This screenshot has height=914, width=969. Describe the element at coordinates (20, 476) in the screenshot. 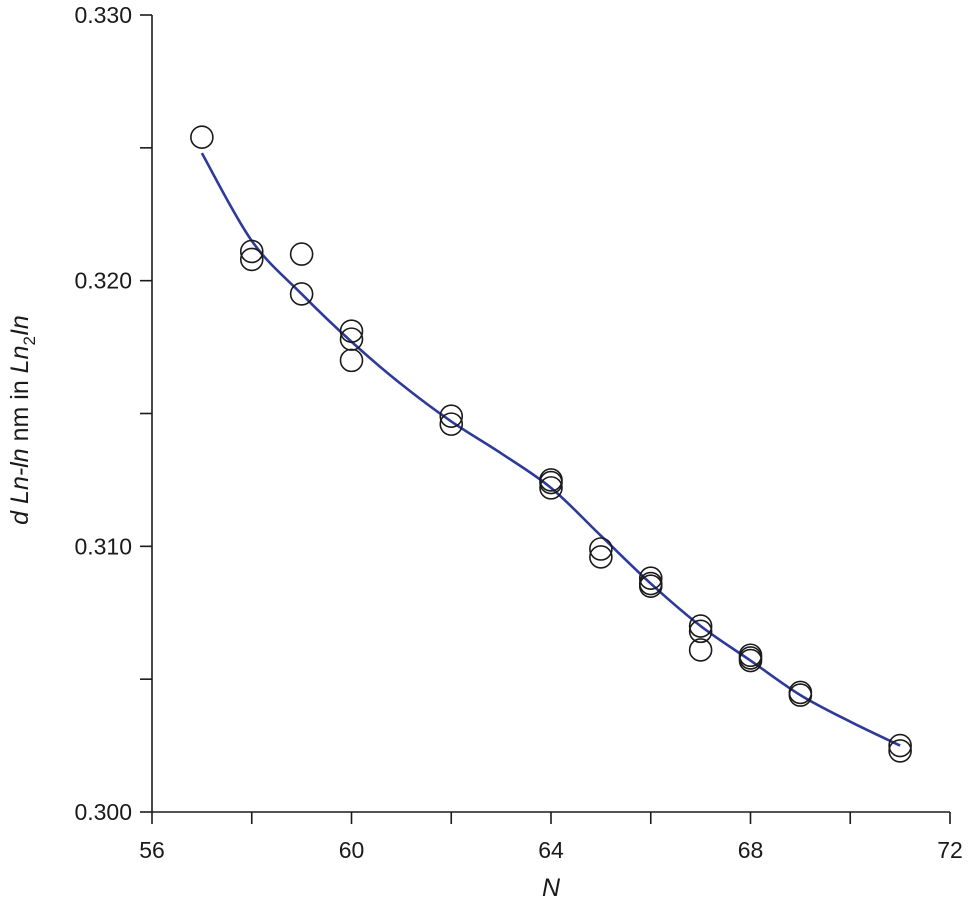

I see `y-axis-title-ln-in: Ln-ln` at that location.